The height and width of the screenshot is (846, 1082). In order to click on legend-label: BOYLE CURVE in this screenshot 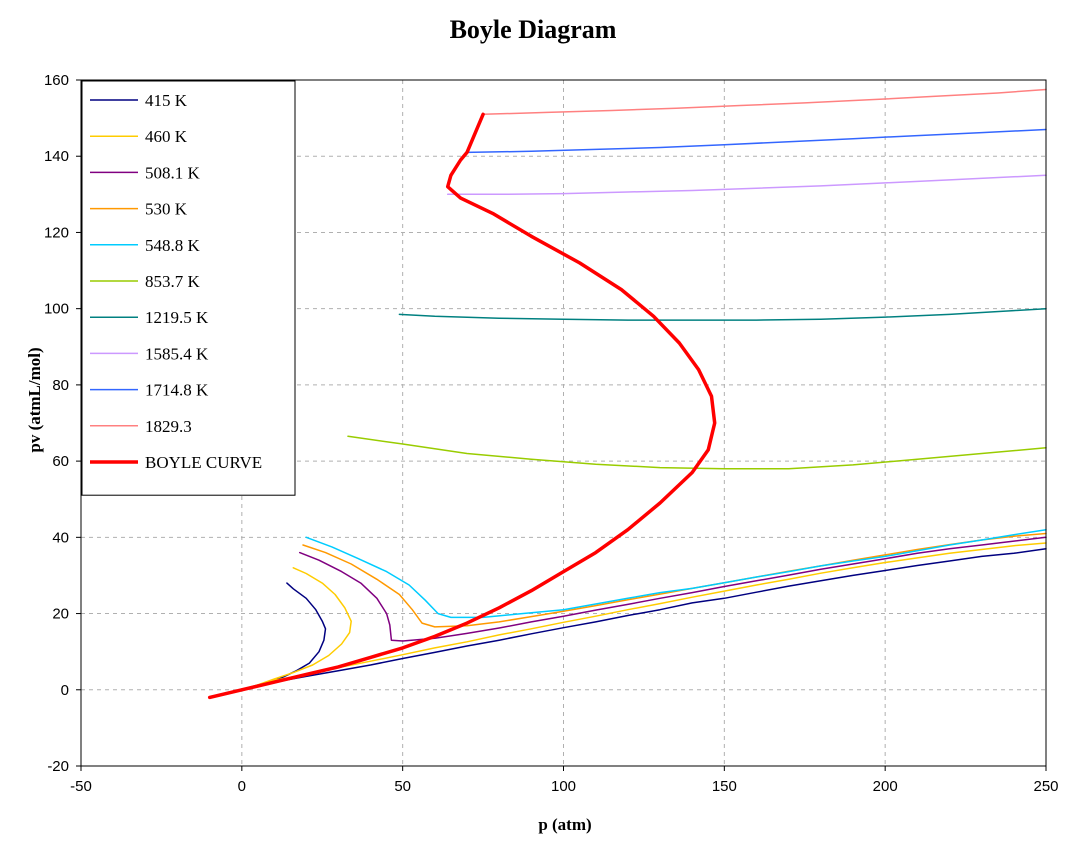, I will do `click(203, 462)`.